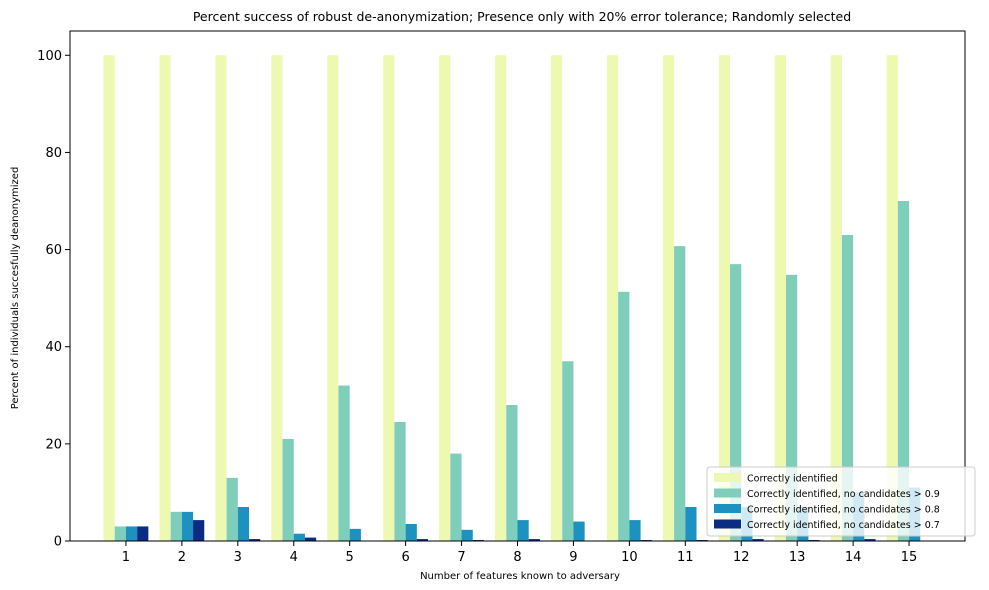 This screenshot has height=590, width=989. What do you see at coordinates (909, 557) in the screenshot?
I see `x-tick-label: 15` at bounding box center [909, 557].